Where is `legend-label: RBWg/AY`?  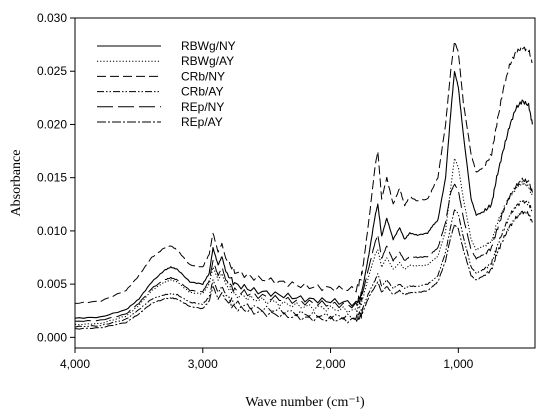 legend-label: RBWg/AY is located at coordinates (207, 61).